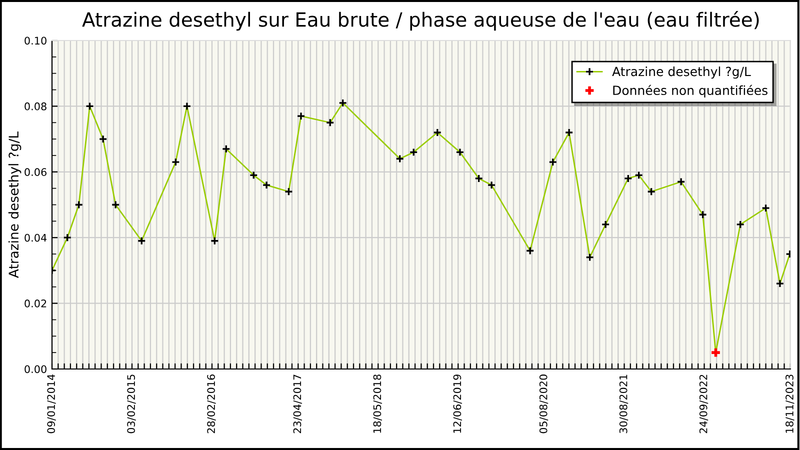 The width and height of the screenshot is (800, 450). What do you see at coordinates (790, 403) in the screenshot?
I see `x-tick-label: 18/11/2023` at bounding box center [790, 403].